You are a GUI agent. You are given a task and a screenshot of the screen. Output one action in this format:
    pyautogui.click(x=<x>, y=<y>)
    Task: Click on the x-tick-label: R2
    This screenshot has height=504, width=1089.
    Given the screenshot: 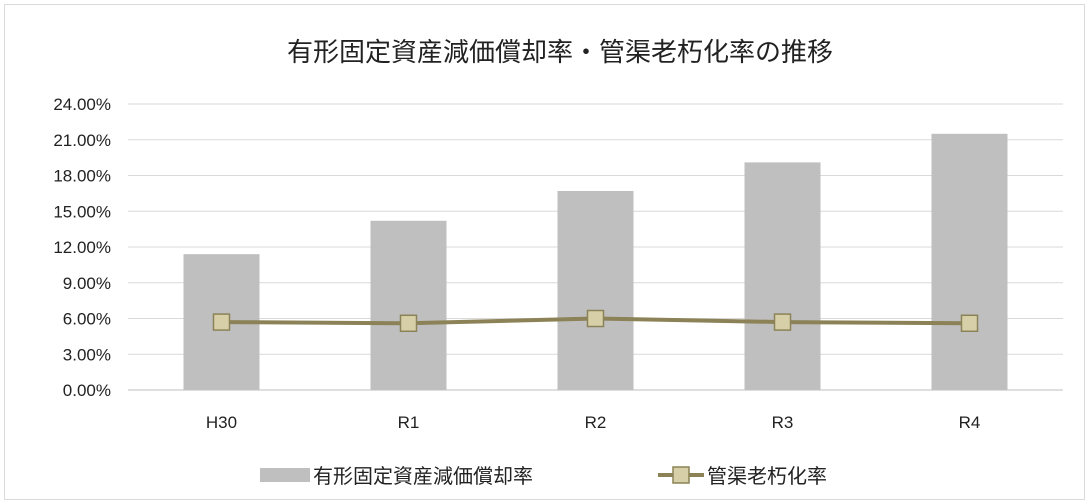 What is the action you would take?
    pyautogui.click(x=596, y=422)
    